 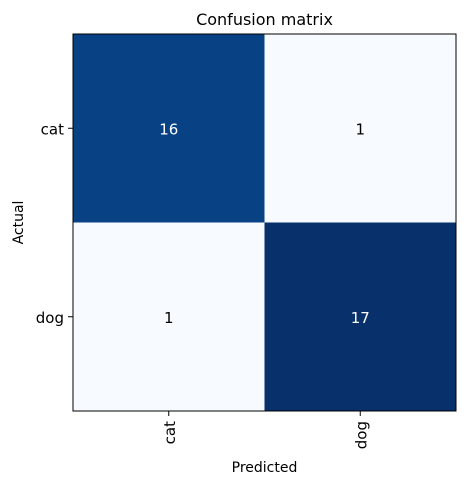 I want to click on y-tick-label-dog: dog, so click(x=50, y=318).